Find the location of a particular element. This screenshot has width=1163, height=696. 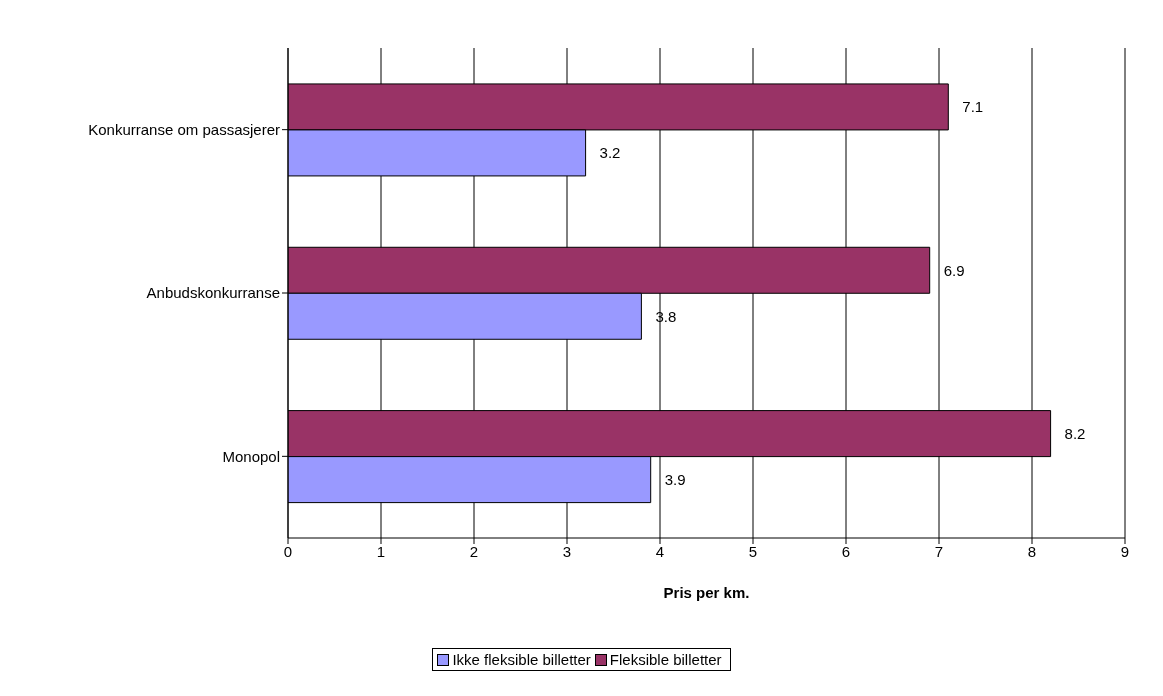

y-tick-label: Konkurranse om passasjerer is located at coordinates (184, 129).